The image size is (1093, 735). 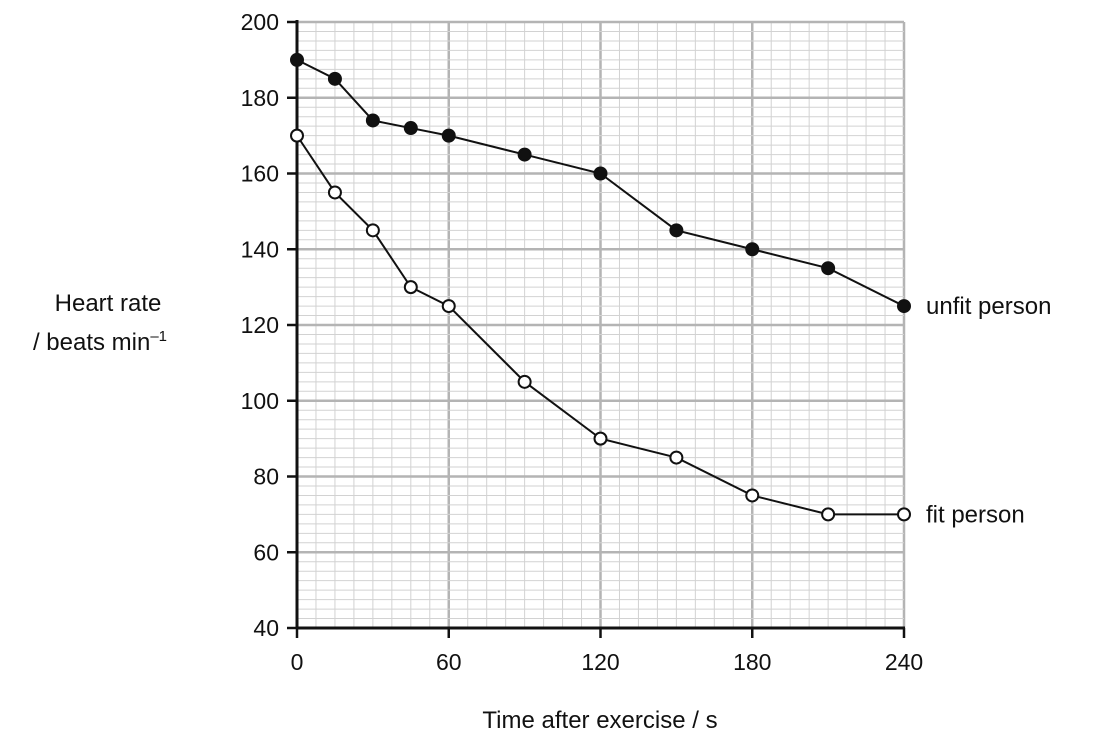 I want to click on y-tick-label: 60, so click(x=266, y=552).